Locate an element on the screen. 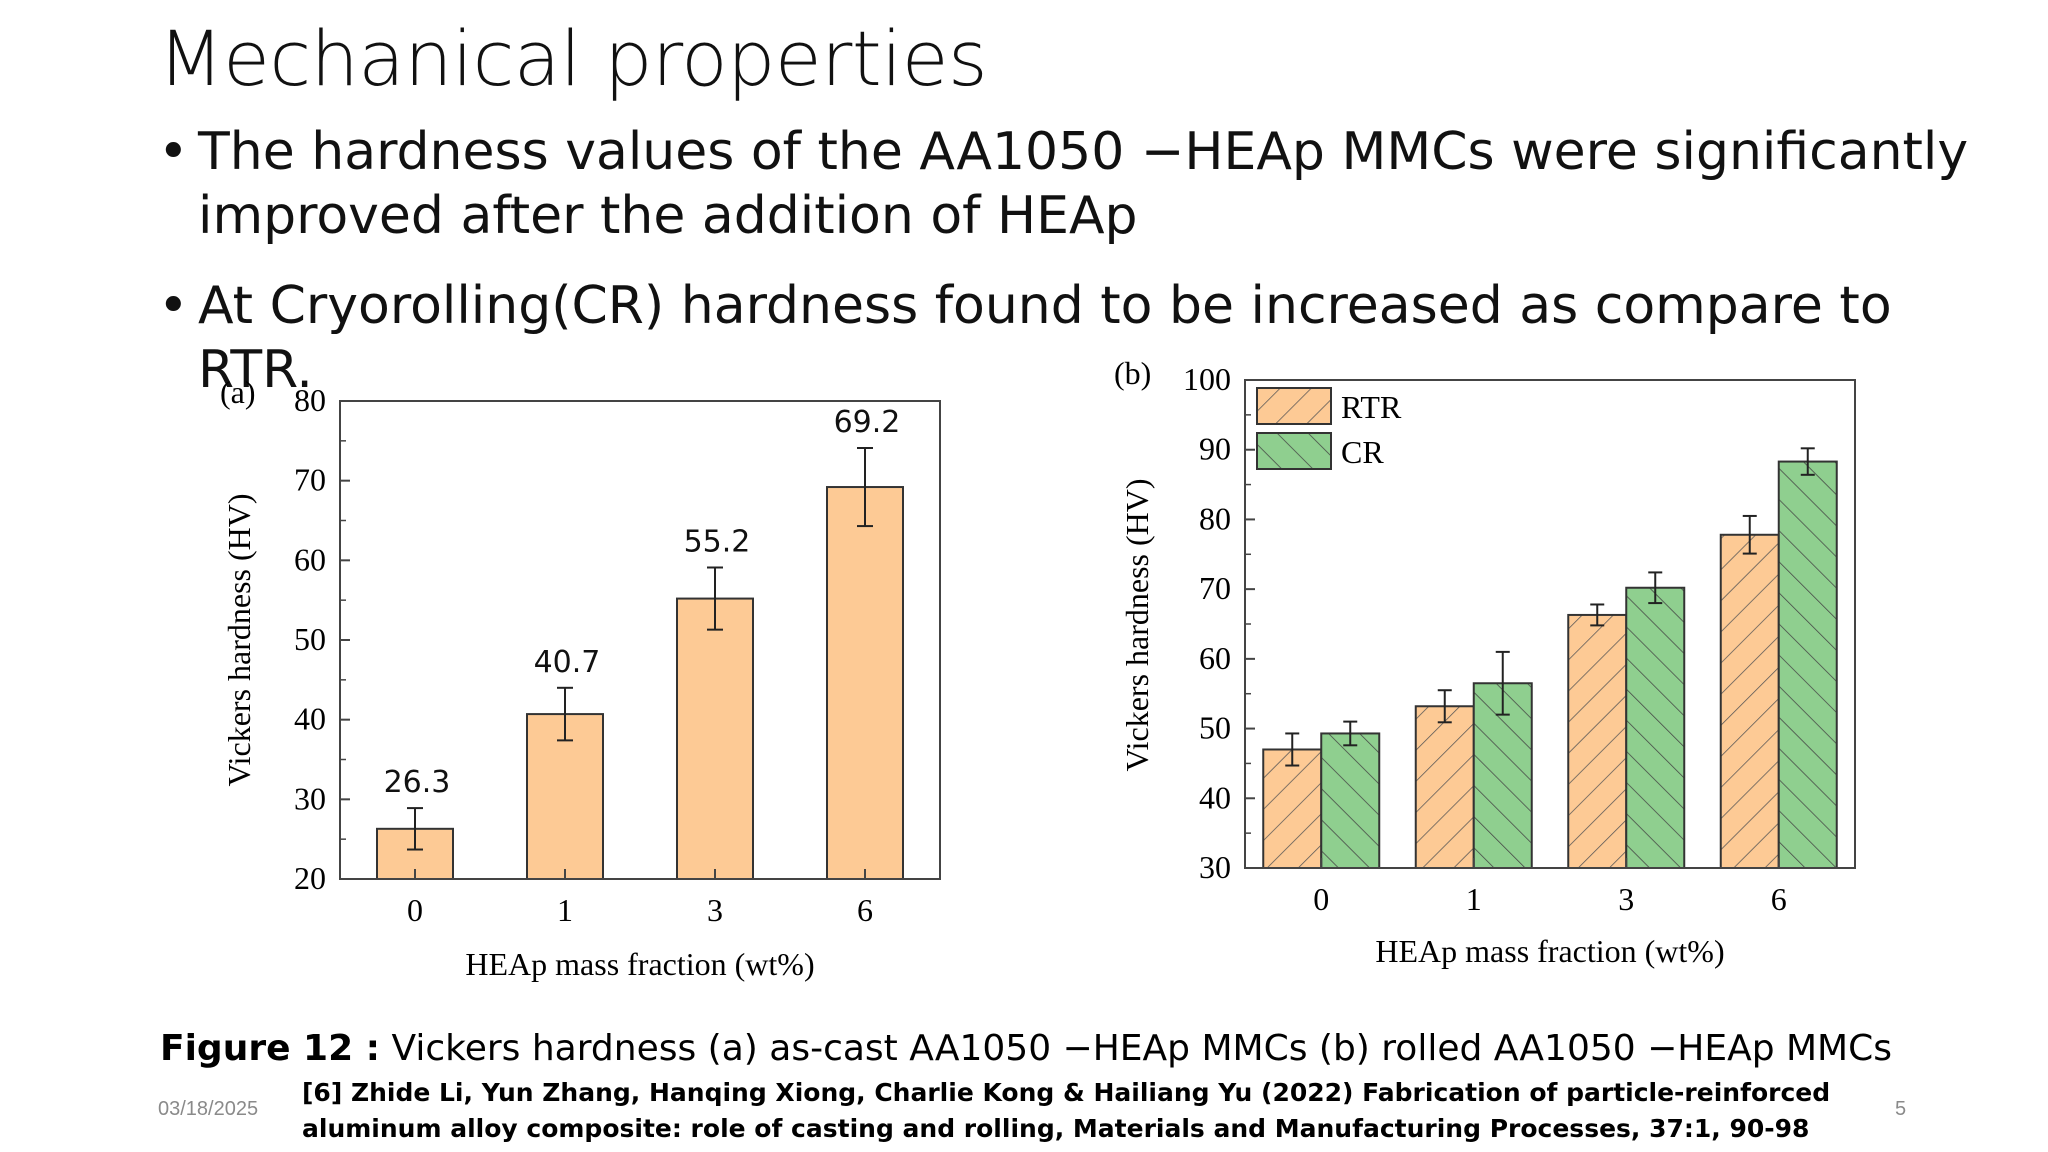 The width and height of the screenshot is (2048, 1152). legend-label-cr: CR is located at coordinates (1362, 452).